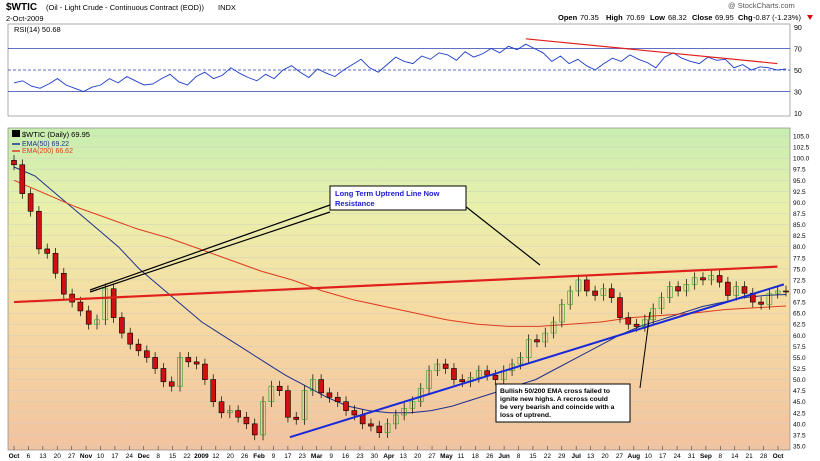 The width and height of the screenshot is (820, 461). I want to click on exchange: INDX, so click(227, 7).